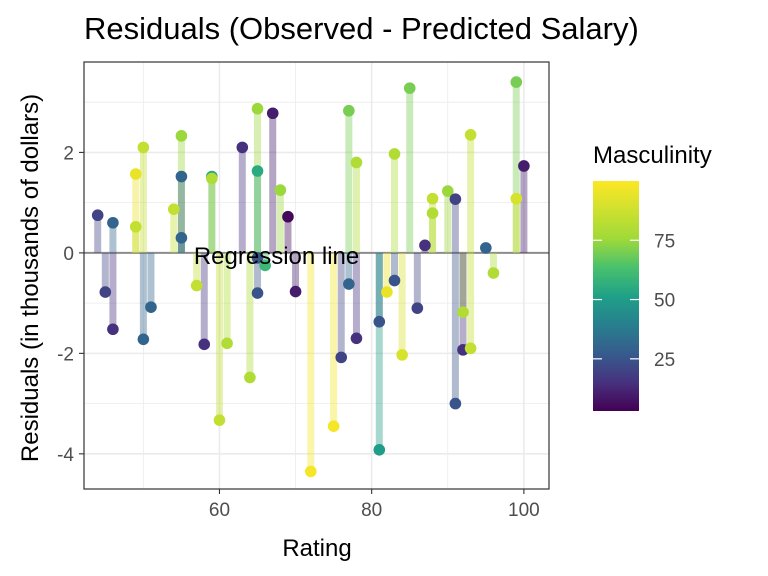 Image resolution: width=768 pixels, height=576 pixels. I want to click on regression-line-label: Regression line, so click(276, 256).